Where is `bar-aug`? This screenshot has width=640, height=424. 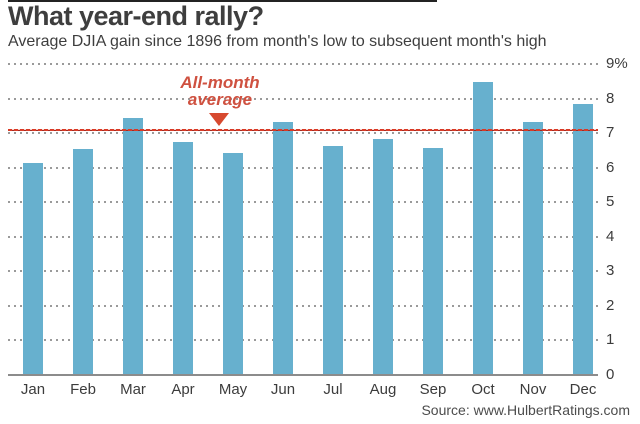
bar-aug is located at coordinates (383, 256).